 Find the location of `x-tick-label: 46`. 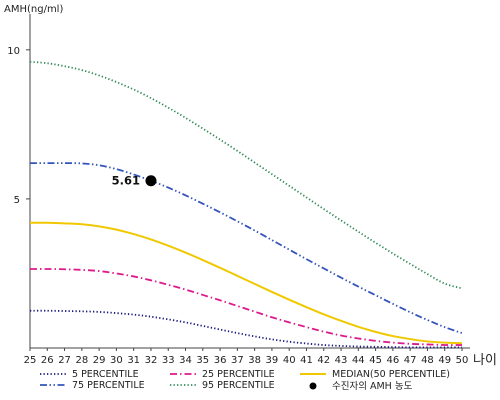

x-tick-label: 46 is located at coordinates (393, 360).